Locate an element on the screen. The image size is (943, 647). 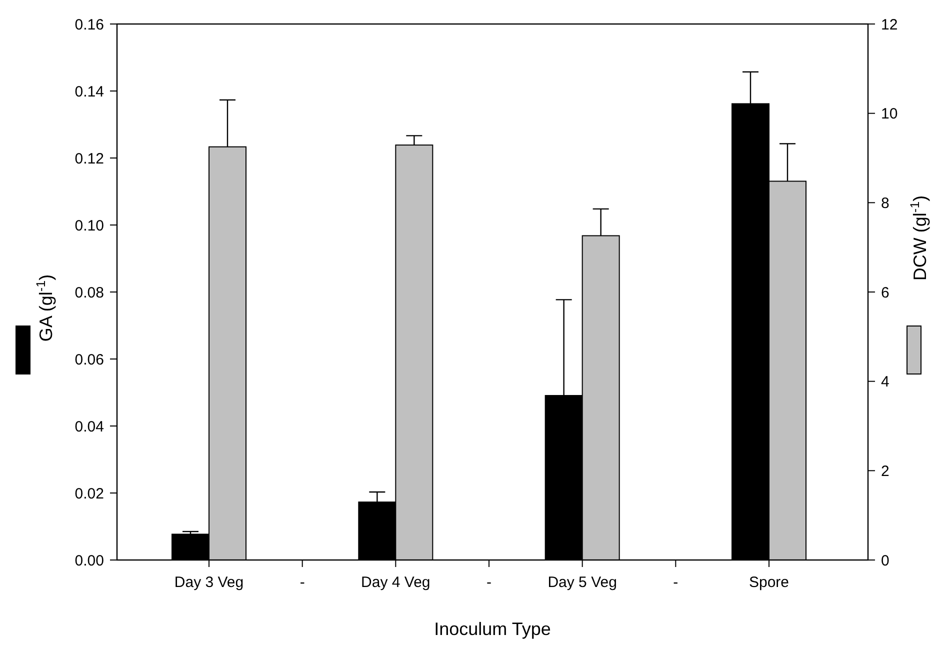
y2-tick-label: 6 is located at coordinates (885, 293).